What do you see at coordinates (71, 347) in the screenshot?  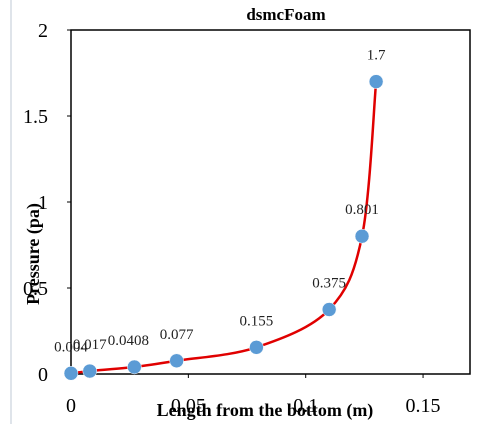 I see `data-label: 0.004` at bounding box center [71, 347].